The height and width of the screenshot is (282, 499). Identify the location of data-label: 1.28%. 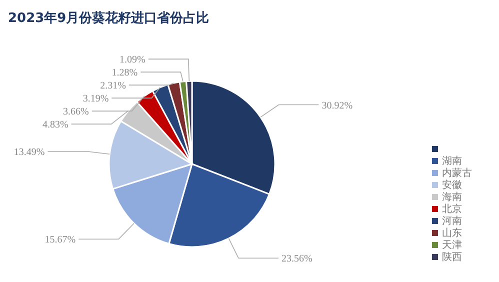
(125, 73).